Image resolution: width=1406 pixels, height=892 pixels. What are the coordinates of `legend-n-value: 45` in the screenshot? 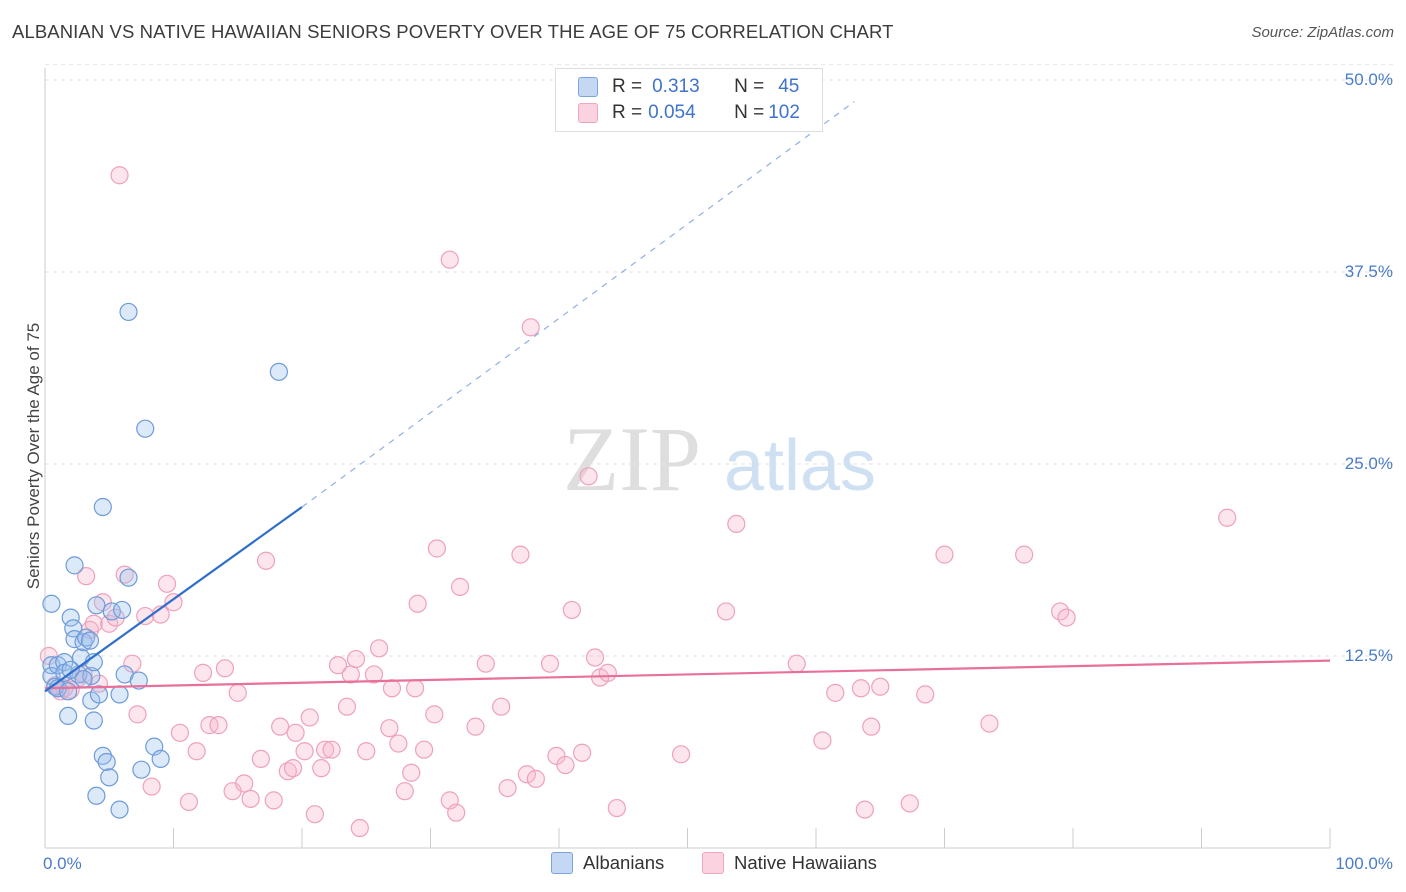 It's located at (789, 86).